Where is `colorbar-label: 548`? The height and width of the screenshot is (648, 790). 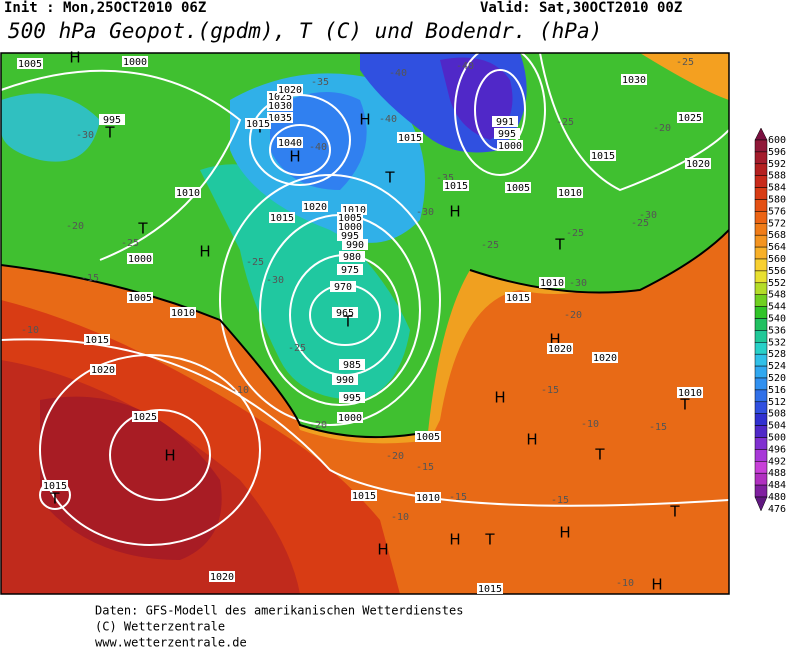 colorbar-label: 548 is located at coordinates (777, 295).